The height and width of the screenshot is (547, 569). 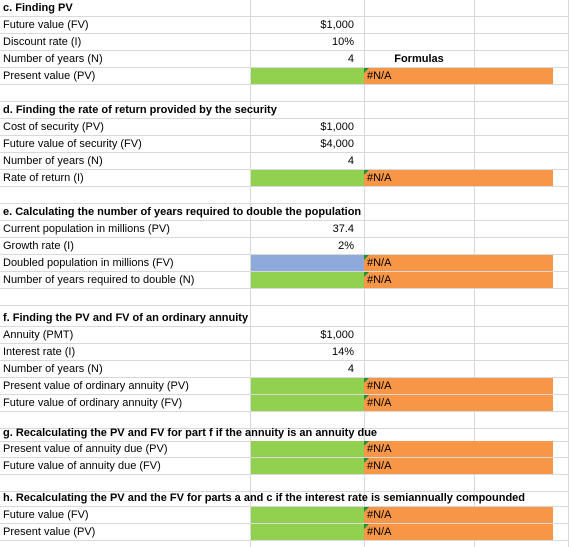 I want to click on input-value: 2%, so click(x=346, y=246).